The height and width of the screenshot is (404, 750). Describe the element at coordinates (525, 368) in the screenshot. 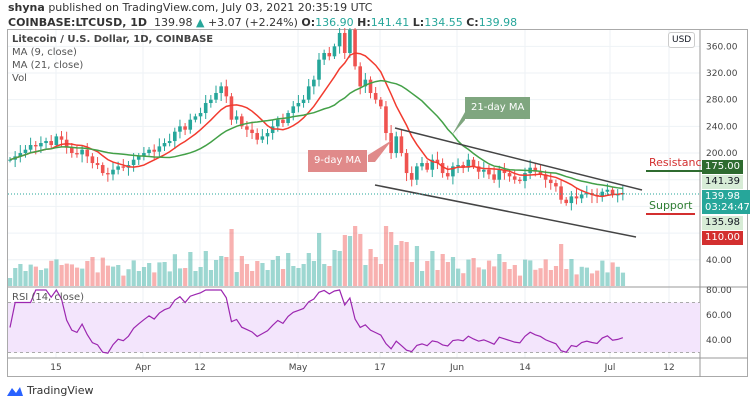

I see `time-tick: 14` at that location.